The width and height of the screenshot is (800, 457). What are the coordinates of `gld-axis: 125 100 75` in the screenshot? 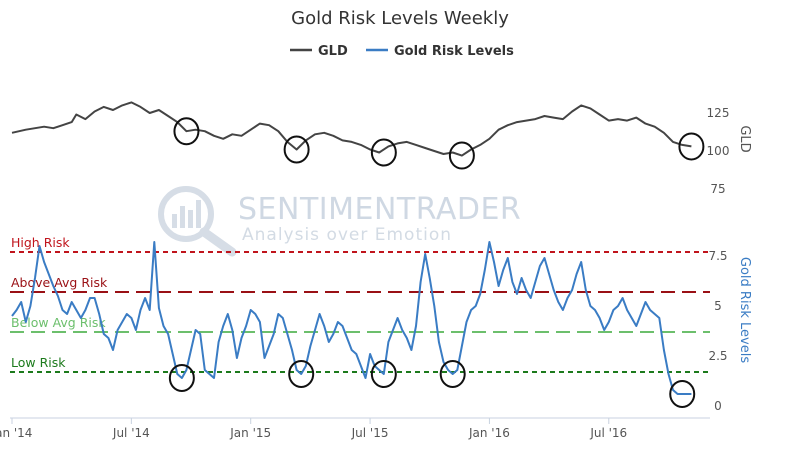 It's located at (718, 151).